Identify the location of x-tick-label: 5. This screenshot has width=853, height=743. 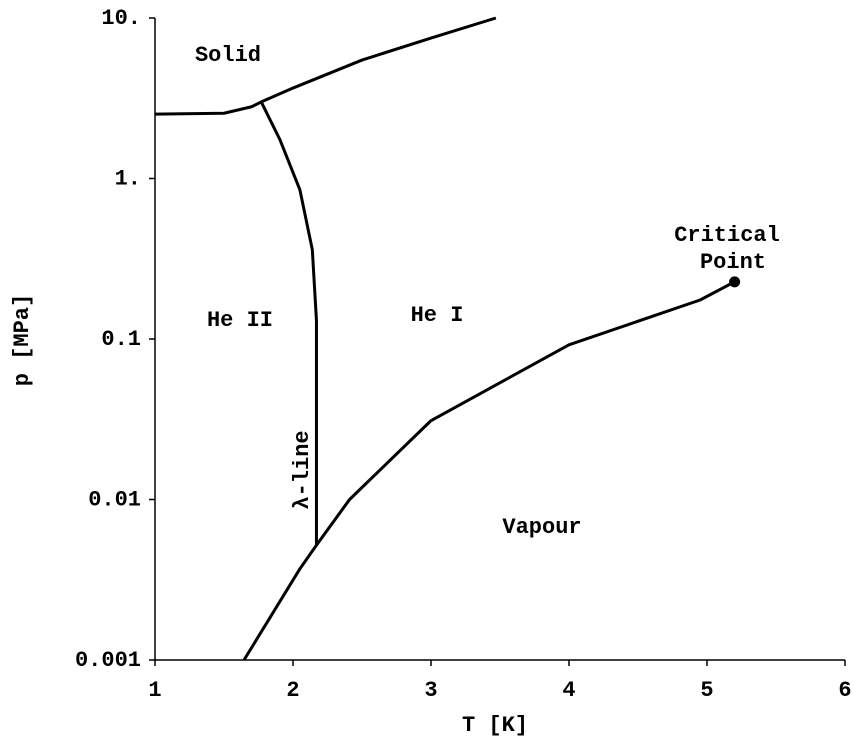
(706, 690).